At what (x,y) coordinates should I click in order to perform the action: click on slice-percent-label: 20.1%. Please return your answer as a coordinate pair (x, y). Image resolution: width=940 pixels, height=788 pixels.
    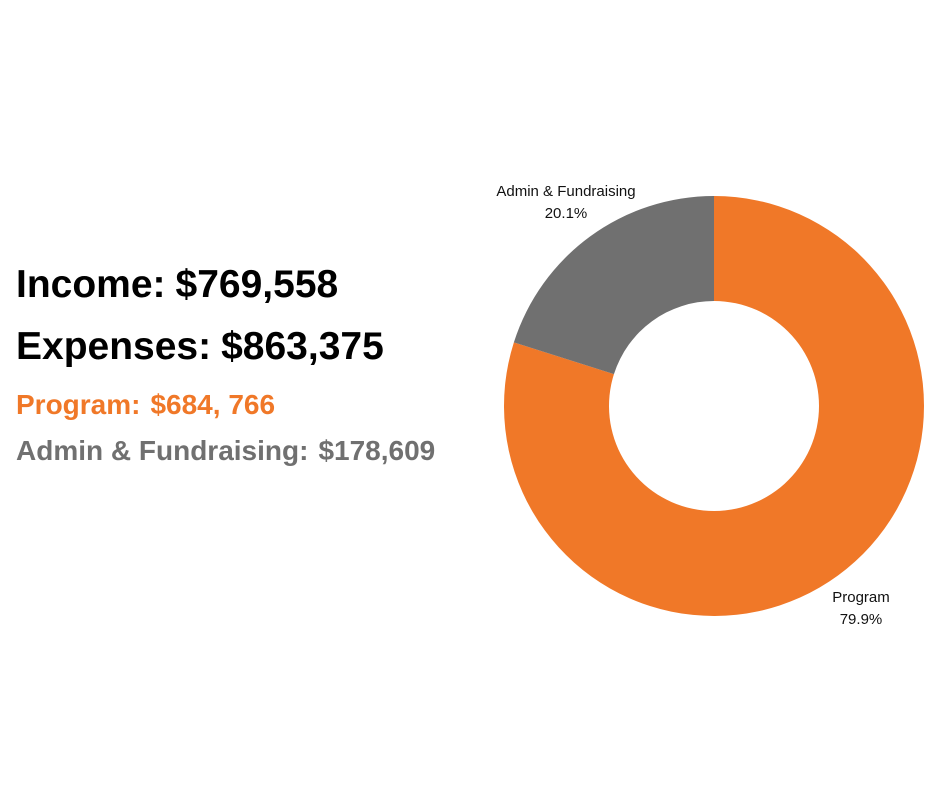
    Looking at the image, I should click on (566, 213).